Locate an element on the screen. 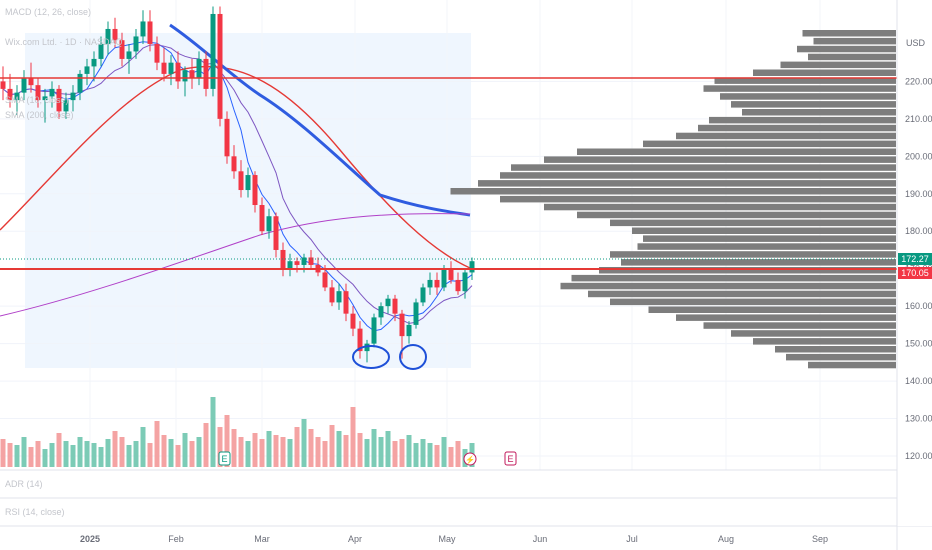  level-price-value: 170.05 is located at coordinates (915, 273).